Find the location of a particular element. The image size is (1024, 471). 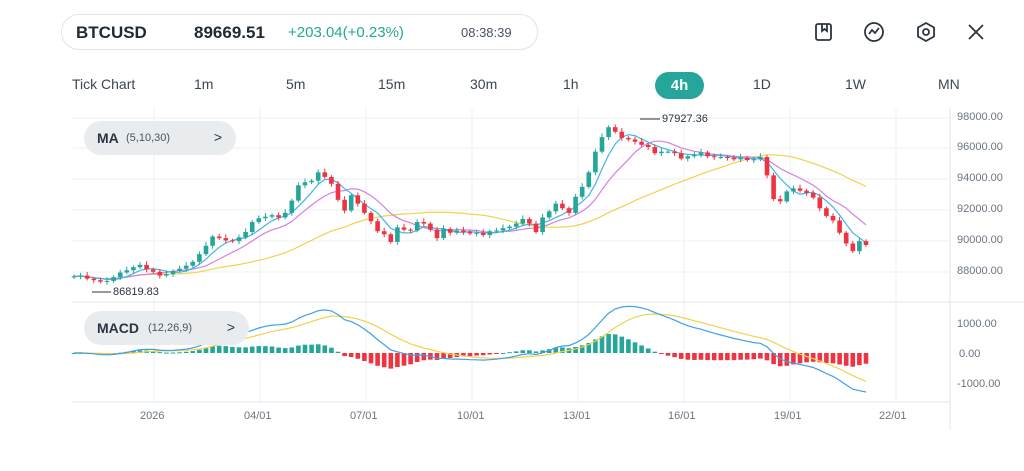

bookmark-icon is located at coordinates (824, 32).